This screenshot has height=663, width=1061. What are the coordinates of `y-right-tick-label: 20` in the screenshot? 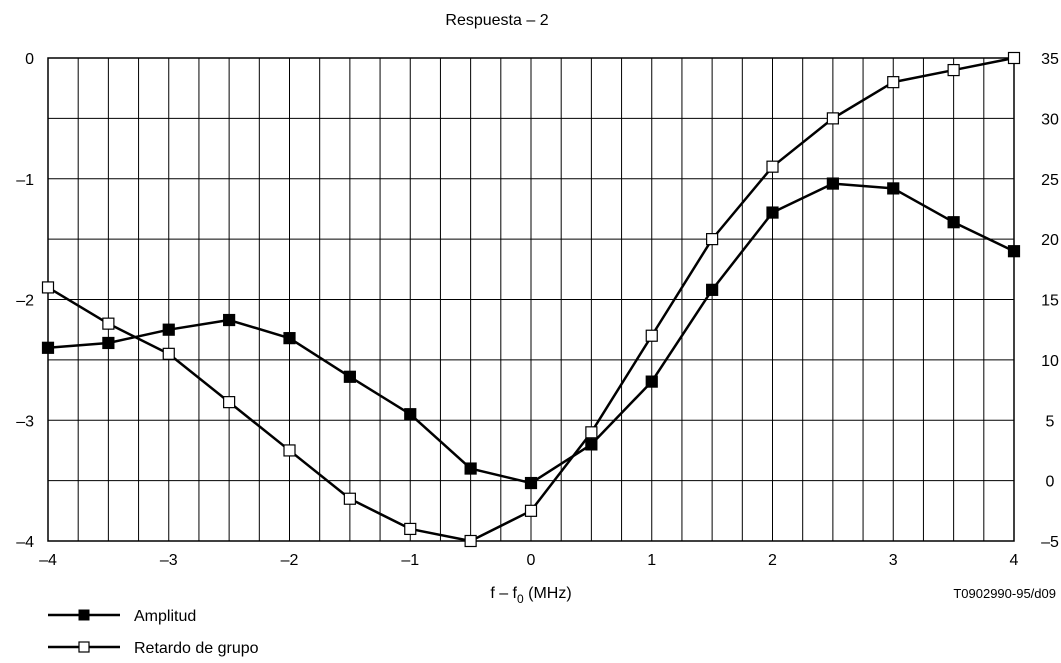 It's located at (1050, 240).